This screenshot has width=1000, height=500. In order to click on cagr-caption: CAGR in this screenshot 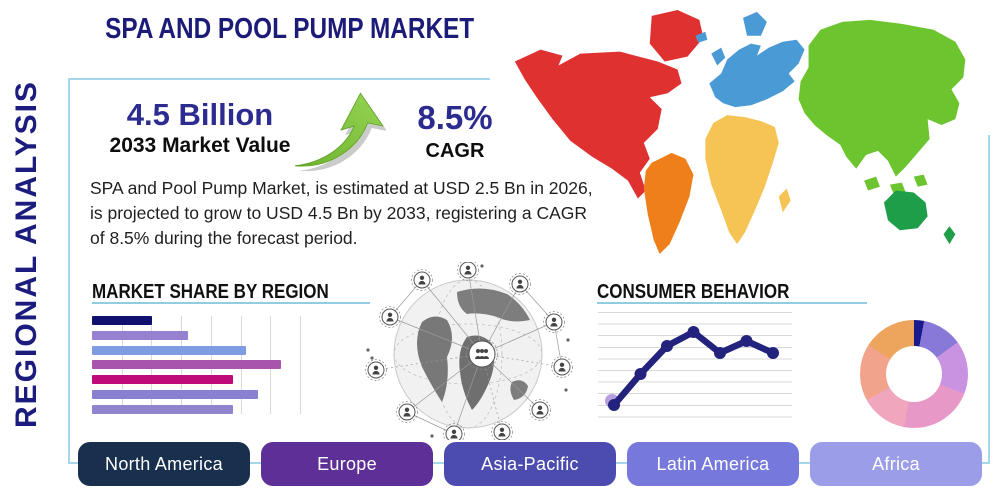, I will do `click(455, 151)`.